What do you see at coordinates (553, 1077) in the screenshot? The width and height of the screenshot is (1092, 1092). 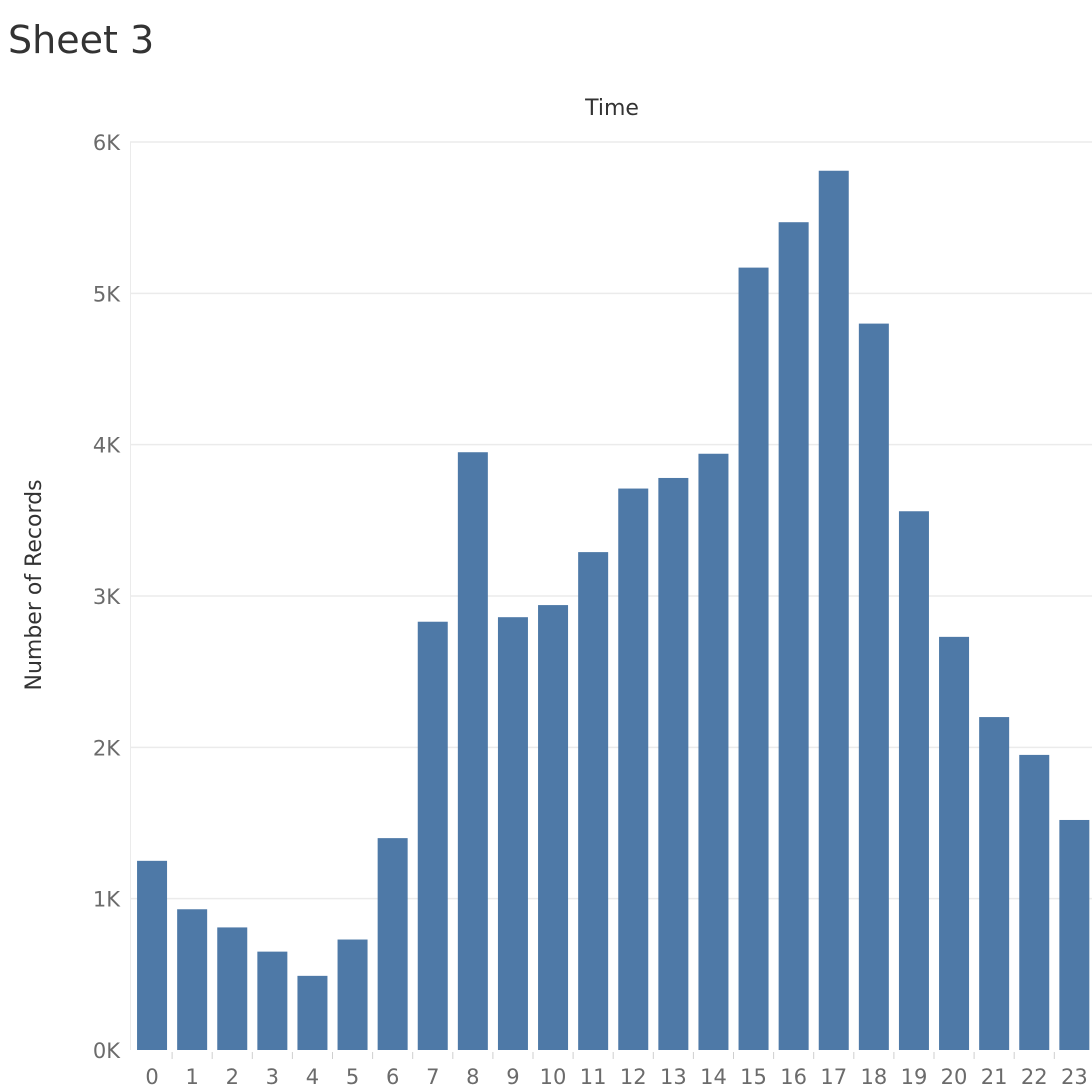 I see `x-tick-label: 10` at bounding box center [553, 1077].